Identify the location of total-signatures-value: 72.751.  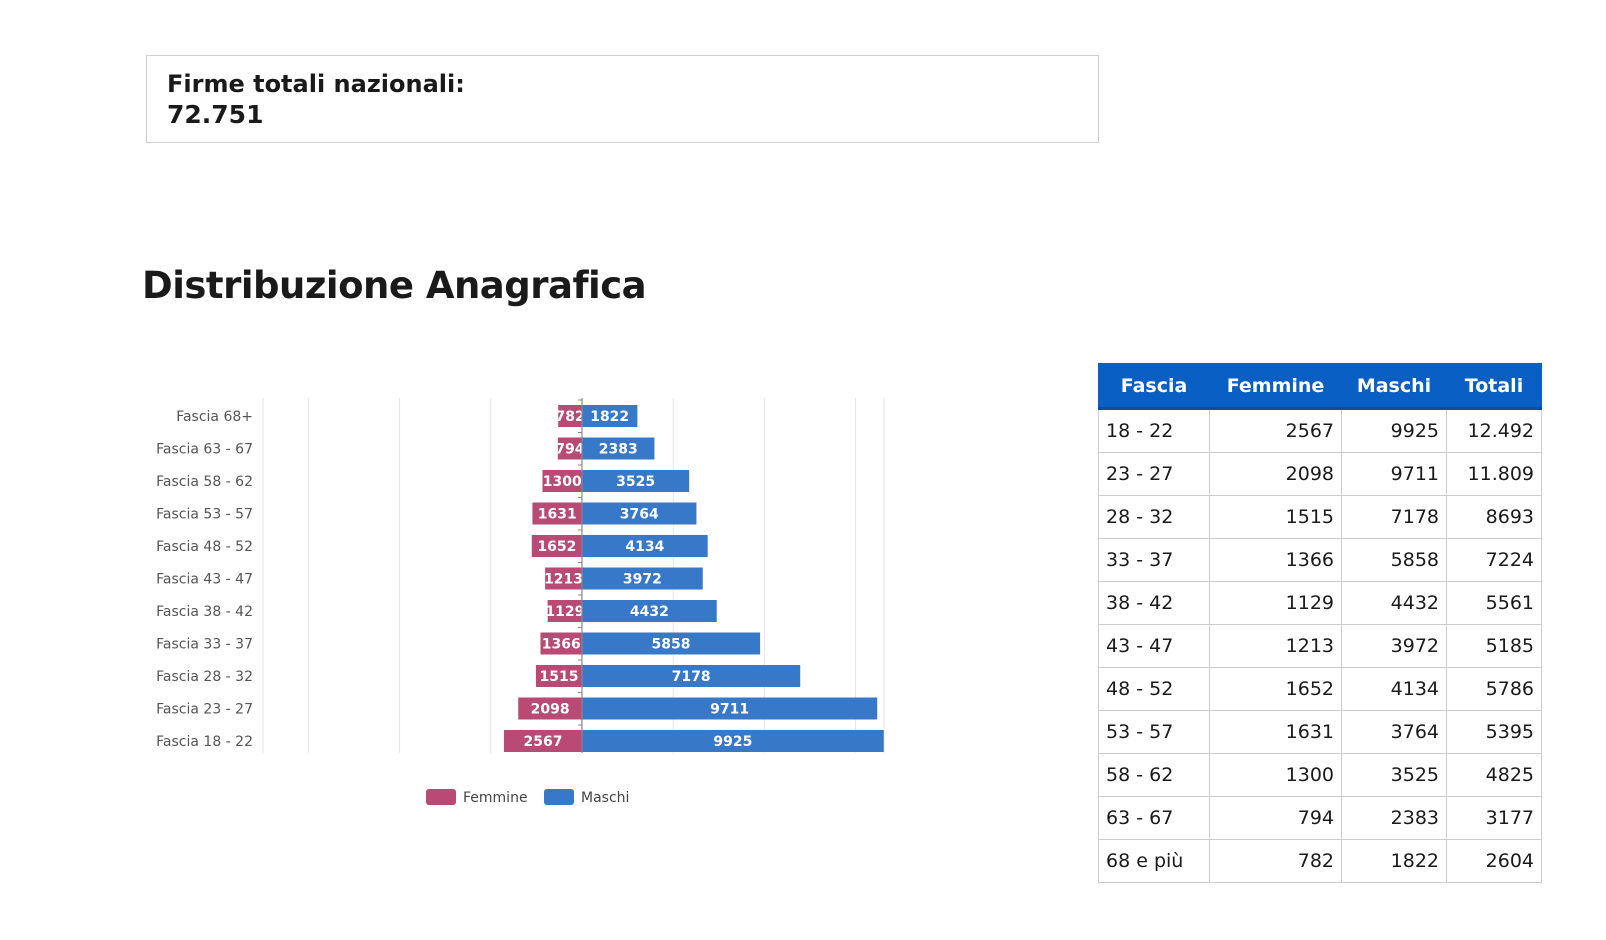
(215, 114).